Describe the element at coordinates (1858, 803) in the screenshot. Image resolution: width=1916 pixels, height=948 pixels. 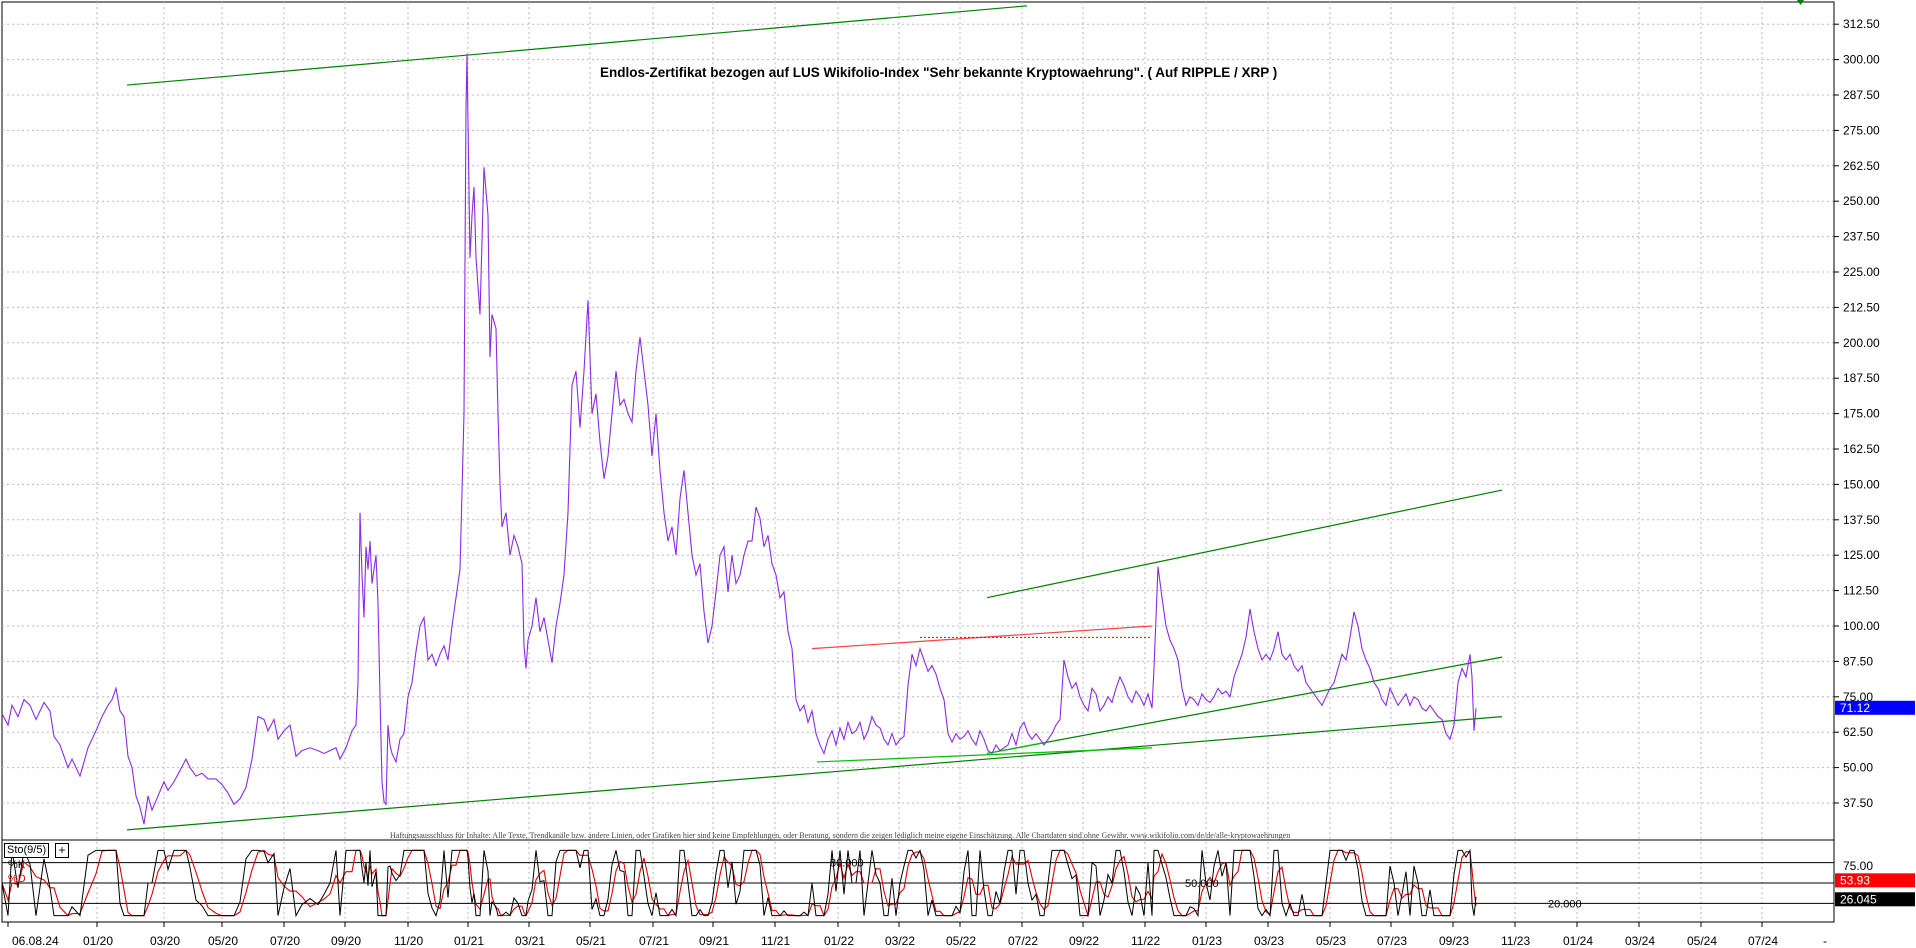
I see `y-tick-label: 37.50` at that location.